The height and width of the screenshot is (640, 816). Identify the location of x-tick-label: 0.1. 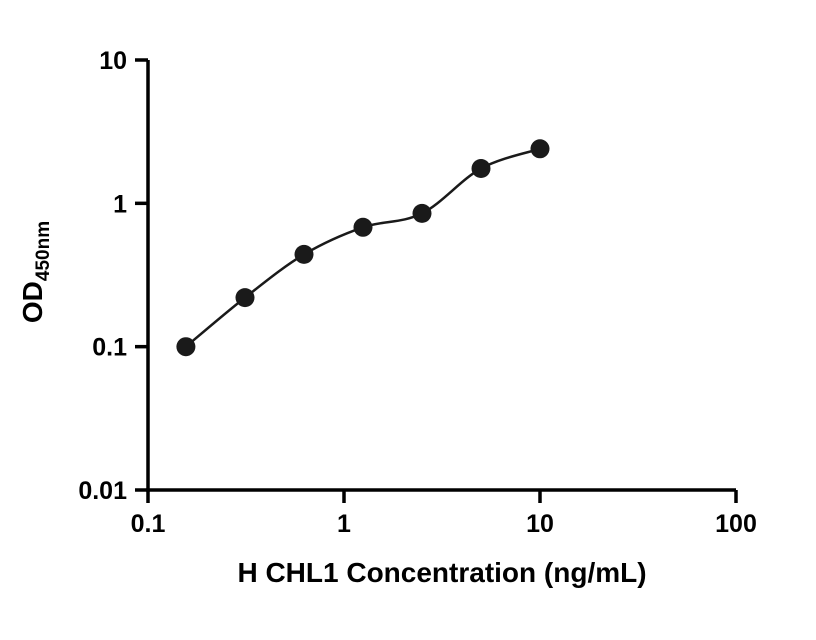
(148, 524).